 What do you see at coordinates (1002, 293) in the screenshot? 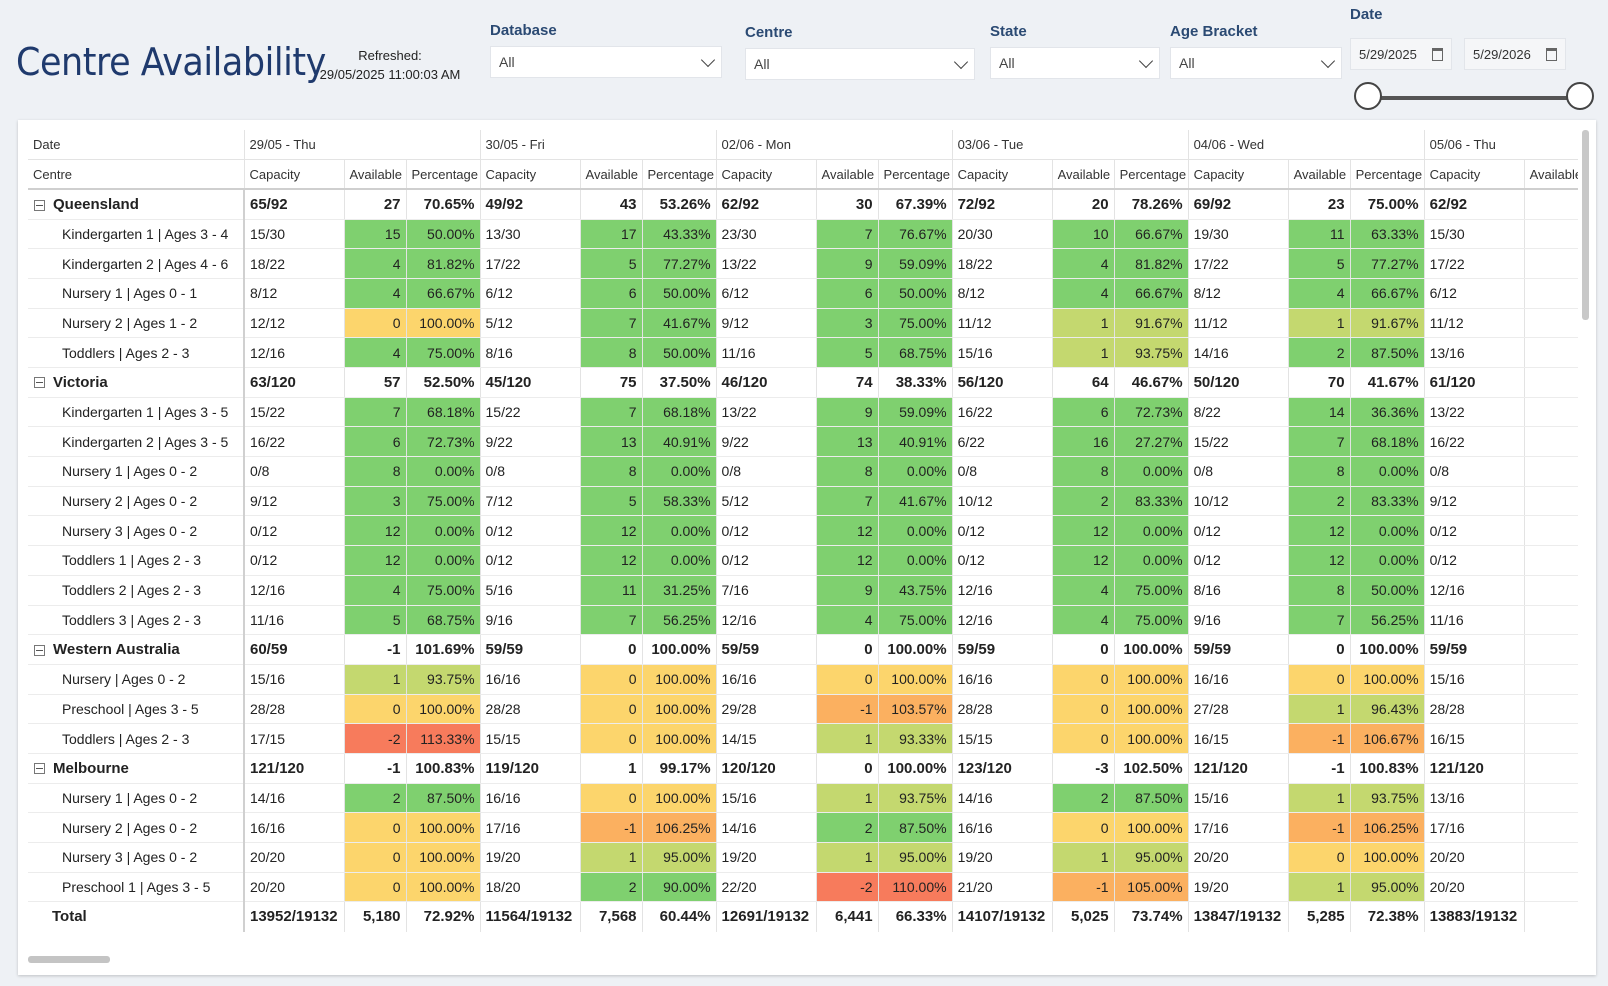
I see `capacity-cell: 8/12` at bounding box center [1002, 293].